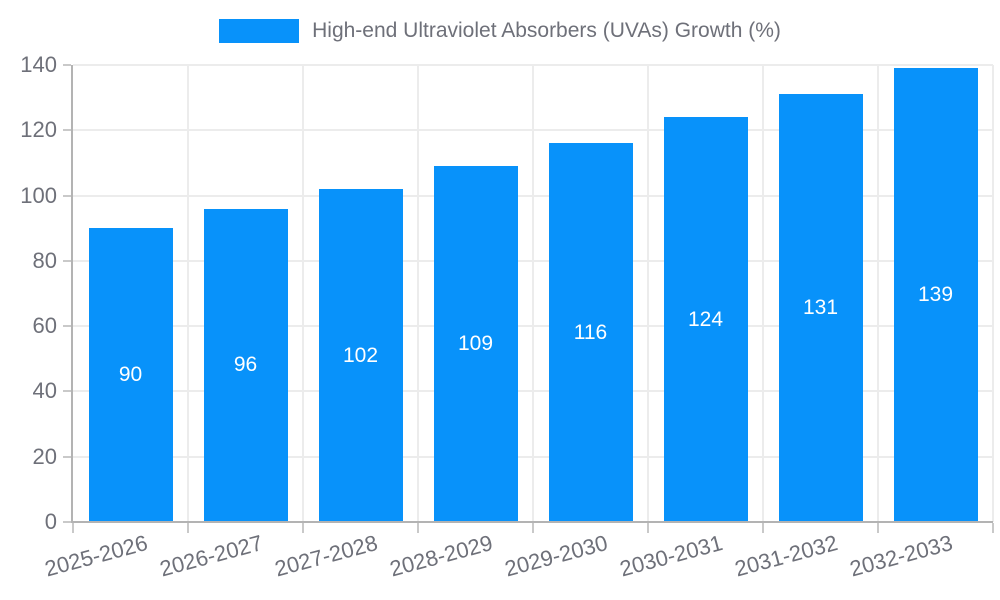 The image size is (1000, 600). I want to click on bar: 109, so click(475, 344).